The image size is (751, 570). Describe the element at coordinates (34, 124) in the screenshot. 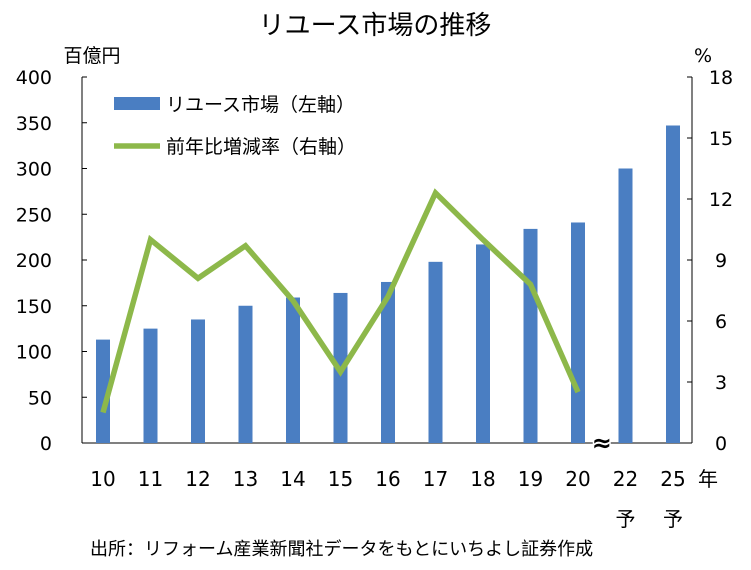

I see `left-tick-label: 350` at that location.